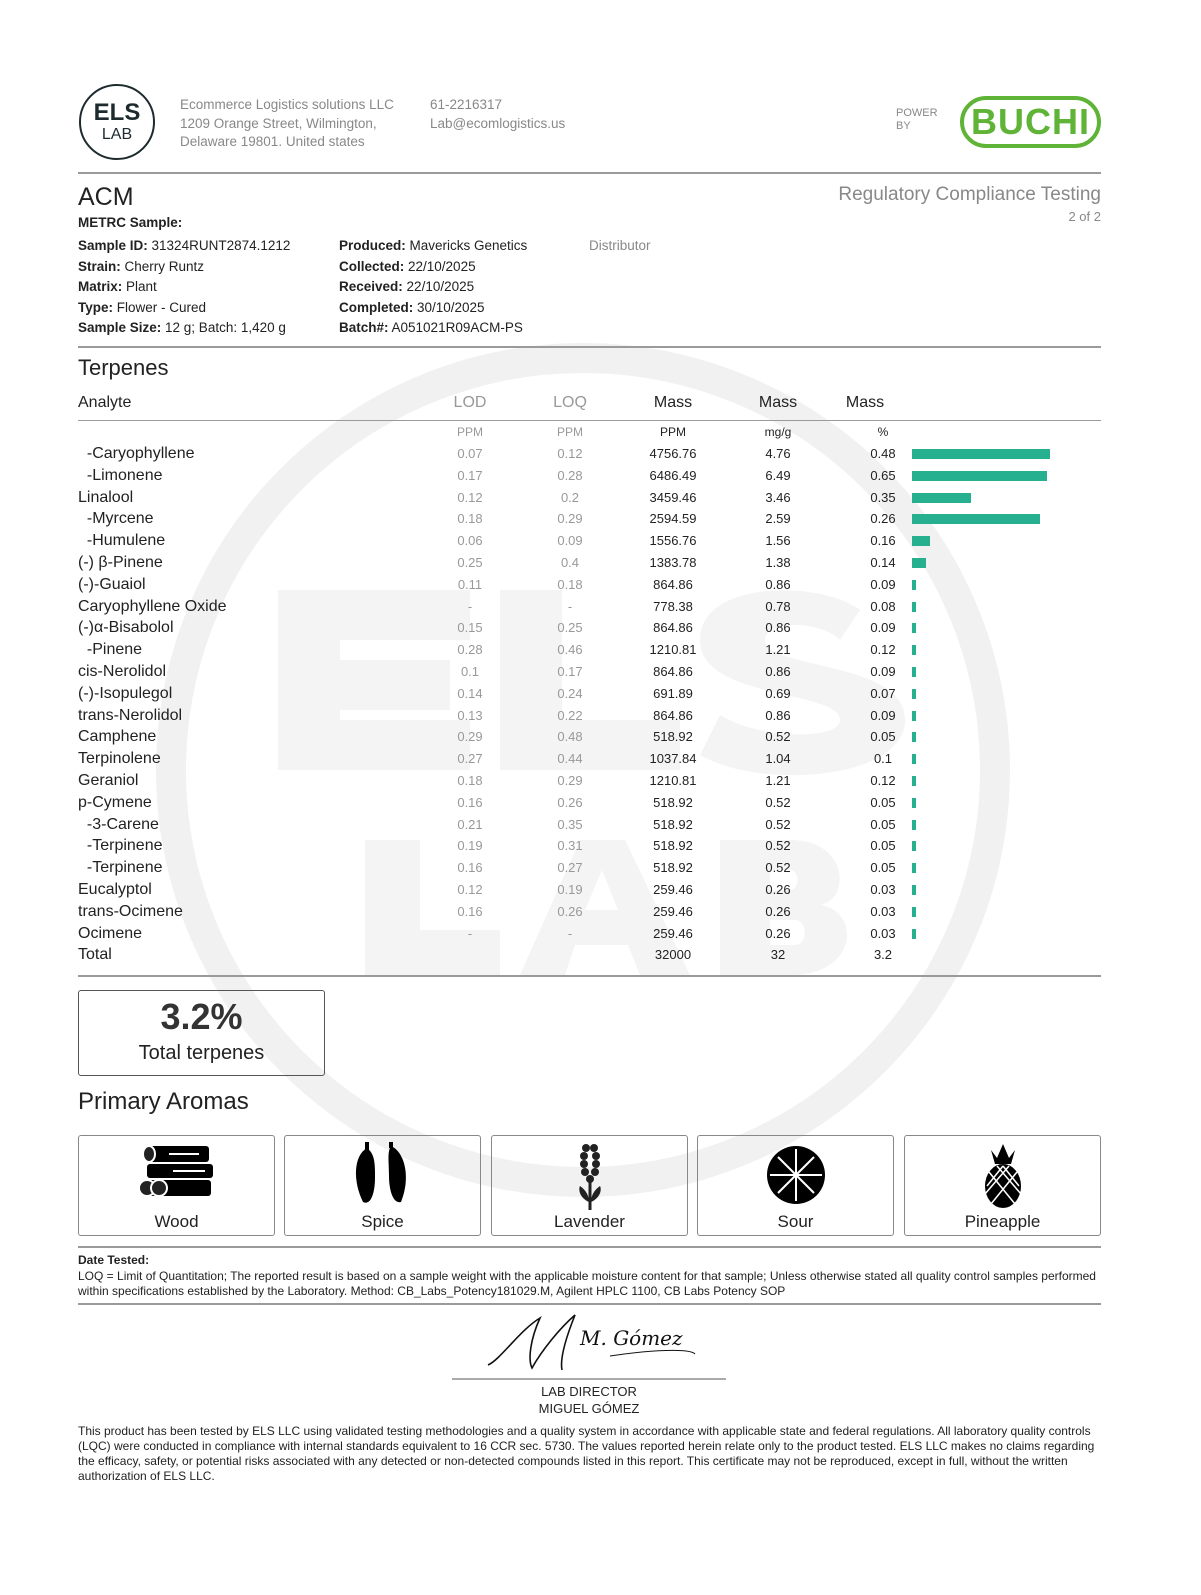 The height and width of the screenshot is (1595, 1201). What do you see at coordinates (108, 780) in the screenshot?
I see `analyte: Geraniol` at bounding box center [108, 780].